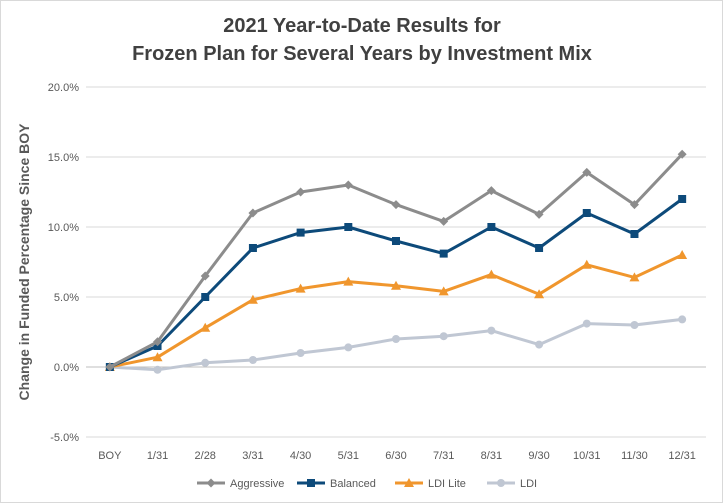 The height and width of the screenshot is (503, 723). Describe the element at coordinates (528, 484) in the screenshot. I see `legend-label: LDI` at that location.